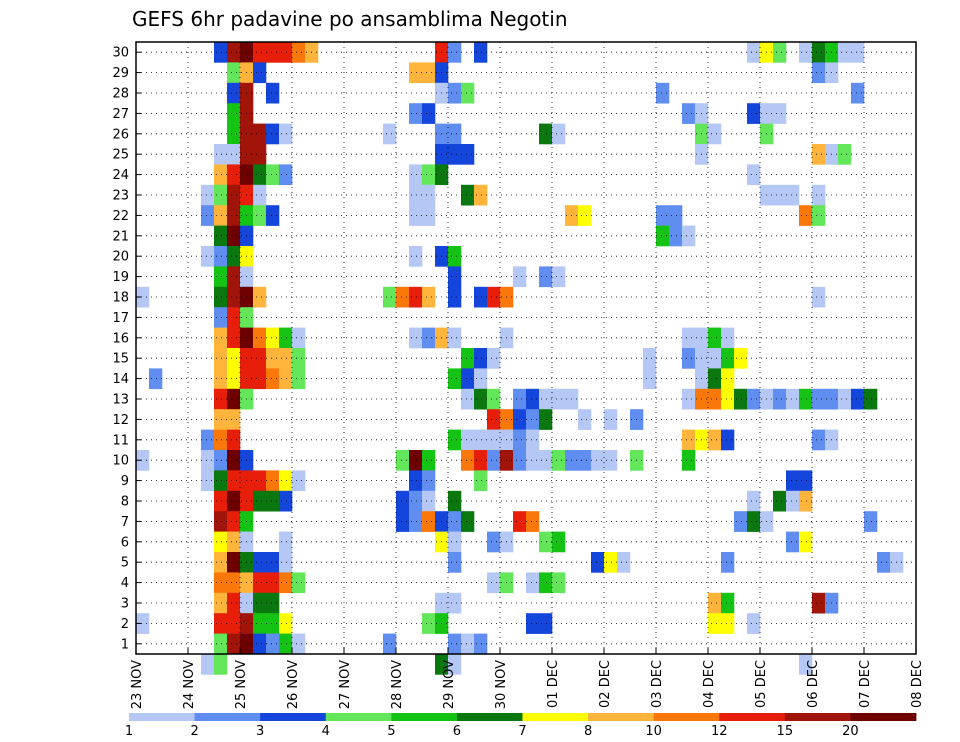 This screenshot has width=960, height=742. Describe the element at coordinates (120, 94) in the screenshot. I see `y-tick-label: 28` at that location.